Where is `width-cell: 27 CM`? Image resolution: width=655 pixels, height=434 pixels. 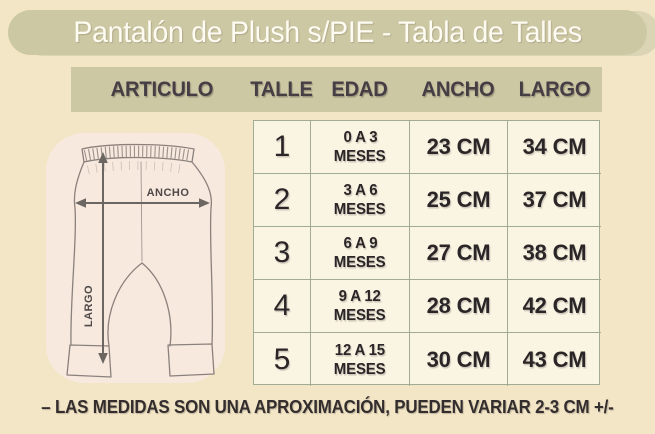 width-cell: 27 CM is located at coordinates (459, 253).